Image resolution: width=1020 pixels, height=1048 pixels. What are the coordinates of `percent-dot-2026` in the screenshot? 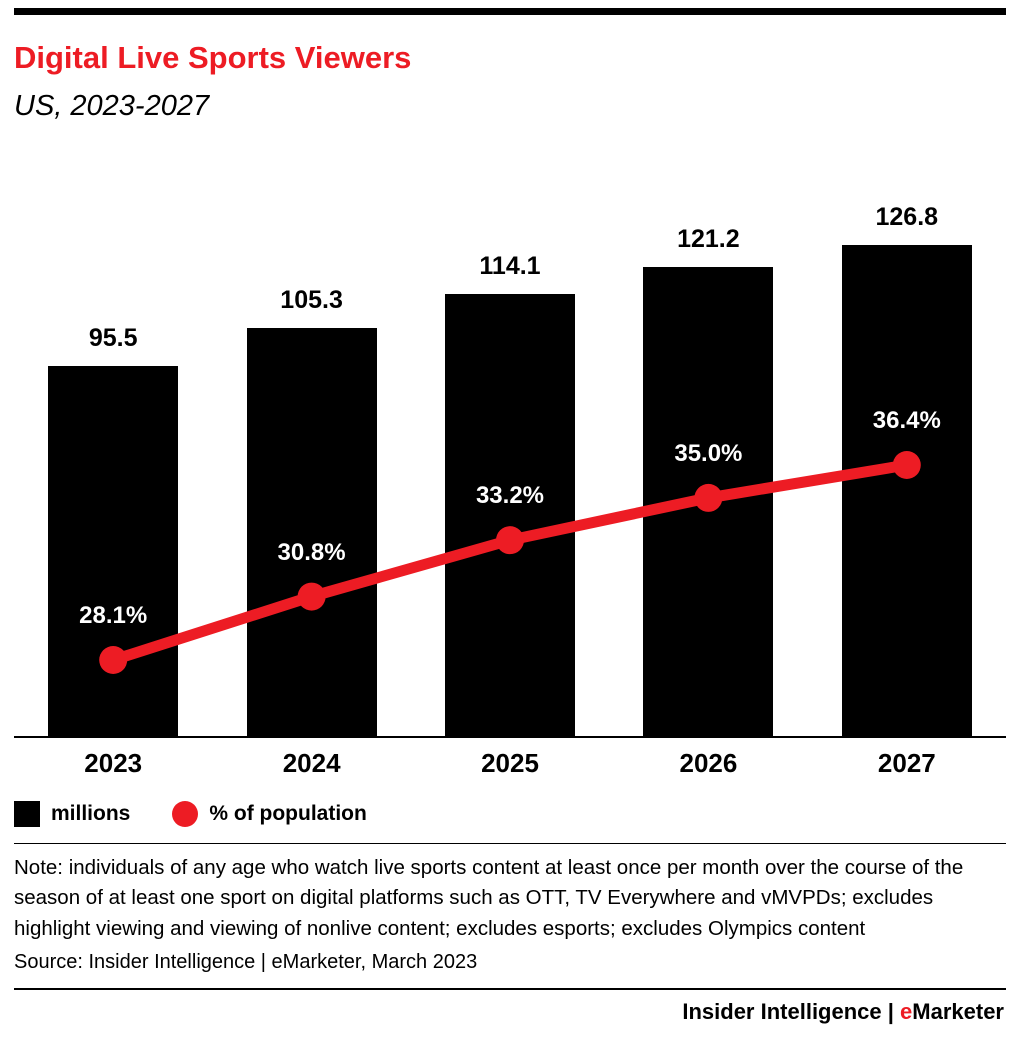 It's located at (708, 497).